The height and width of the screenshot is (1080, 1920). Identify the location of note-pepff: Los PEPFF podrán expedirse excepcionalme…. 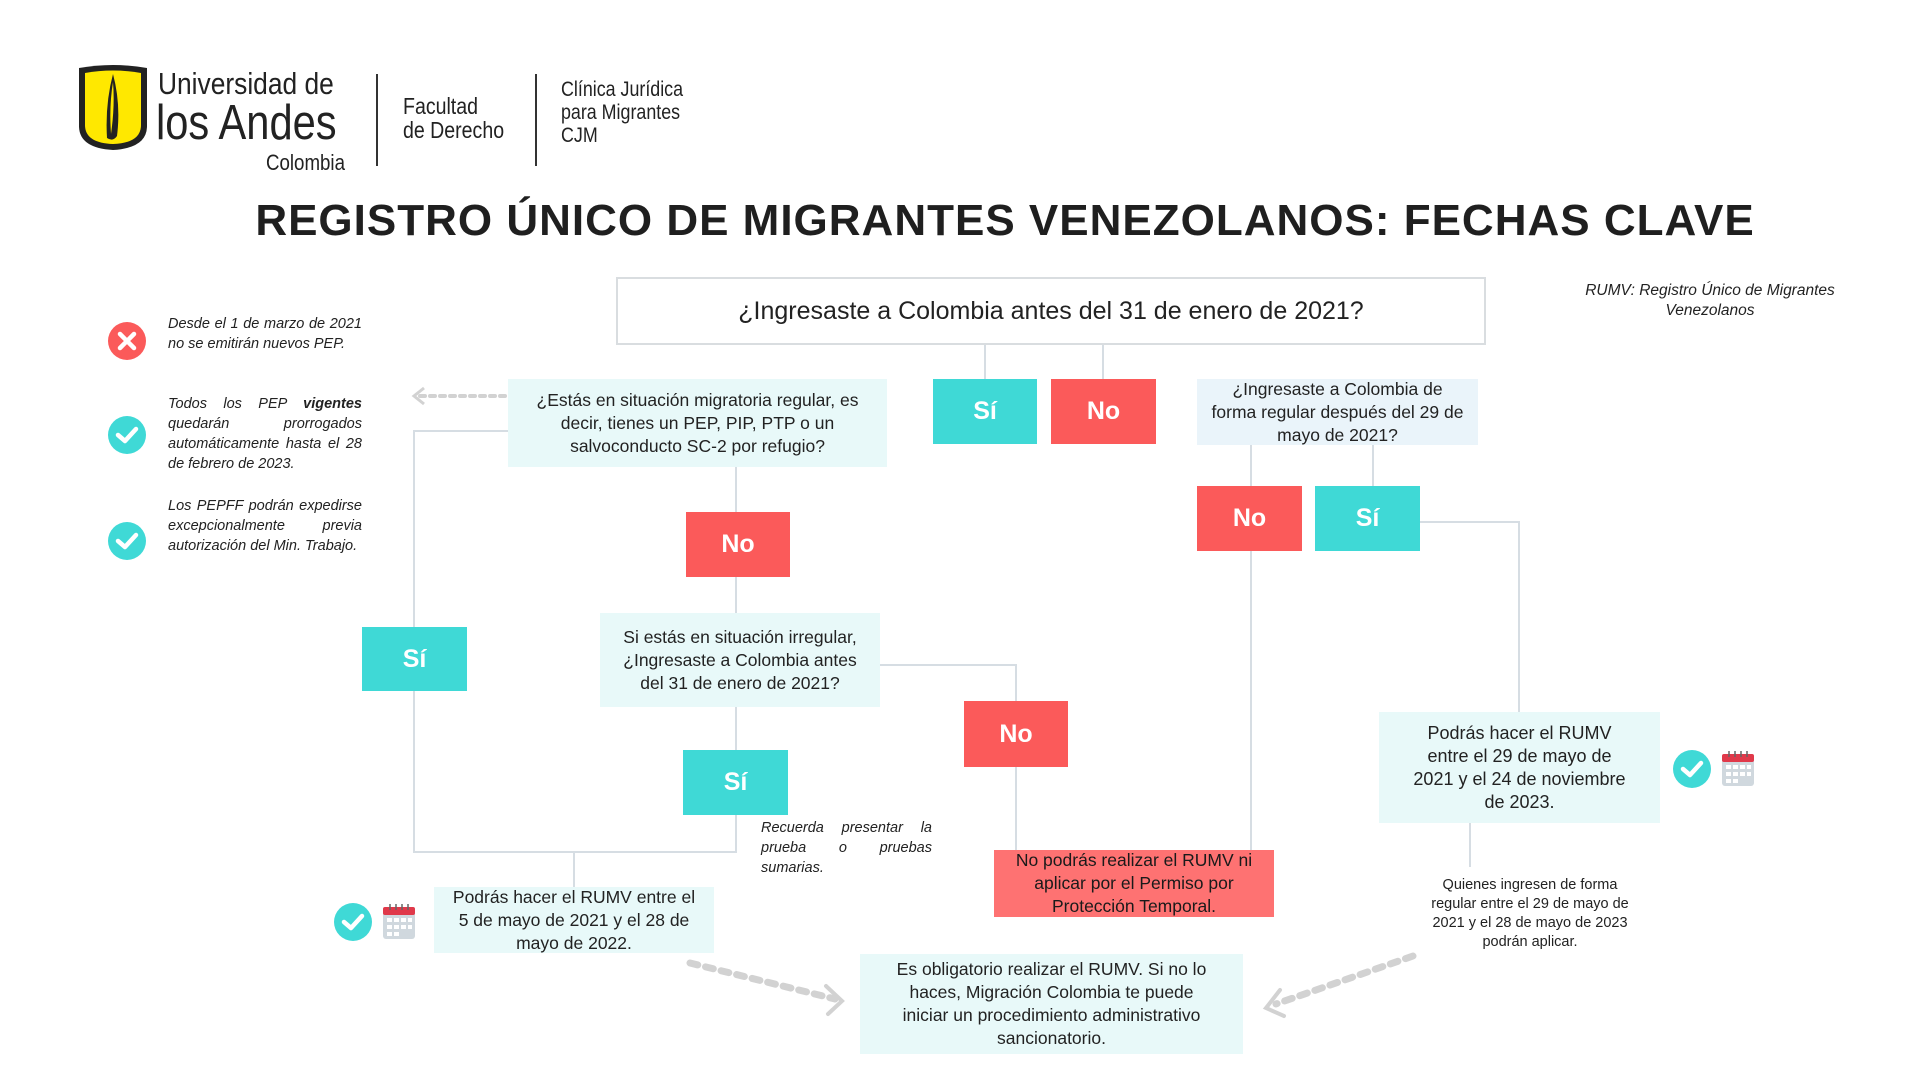
(265, 526).